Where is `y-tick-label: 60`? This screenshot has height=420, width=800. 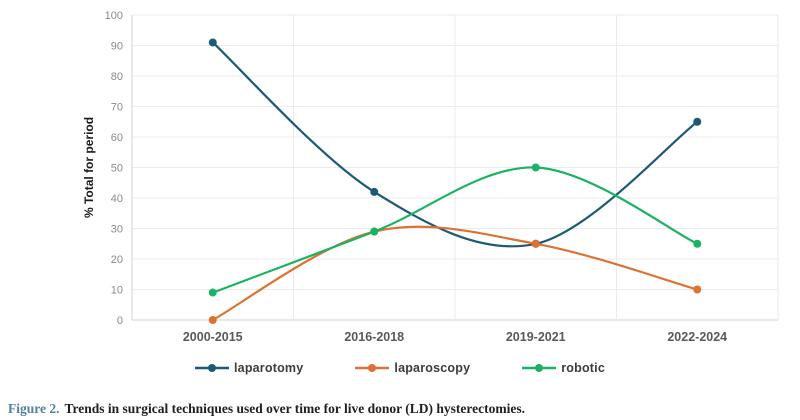
y-tick-label: 60 is located at coordinates (117, 138).